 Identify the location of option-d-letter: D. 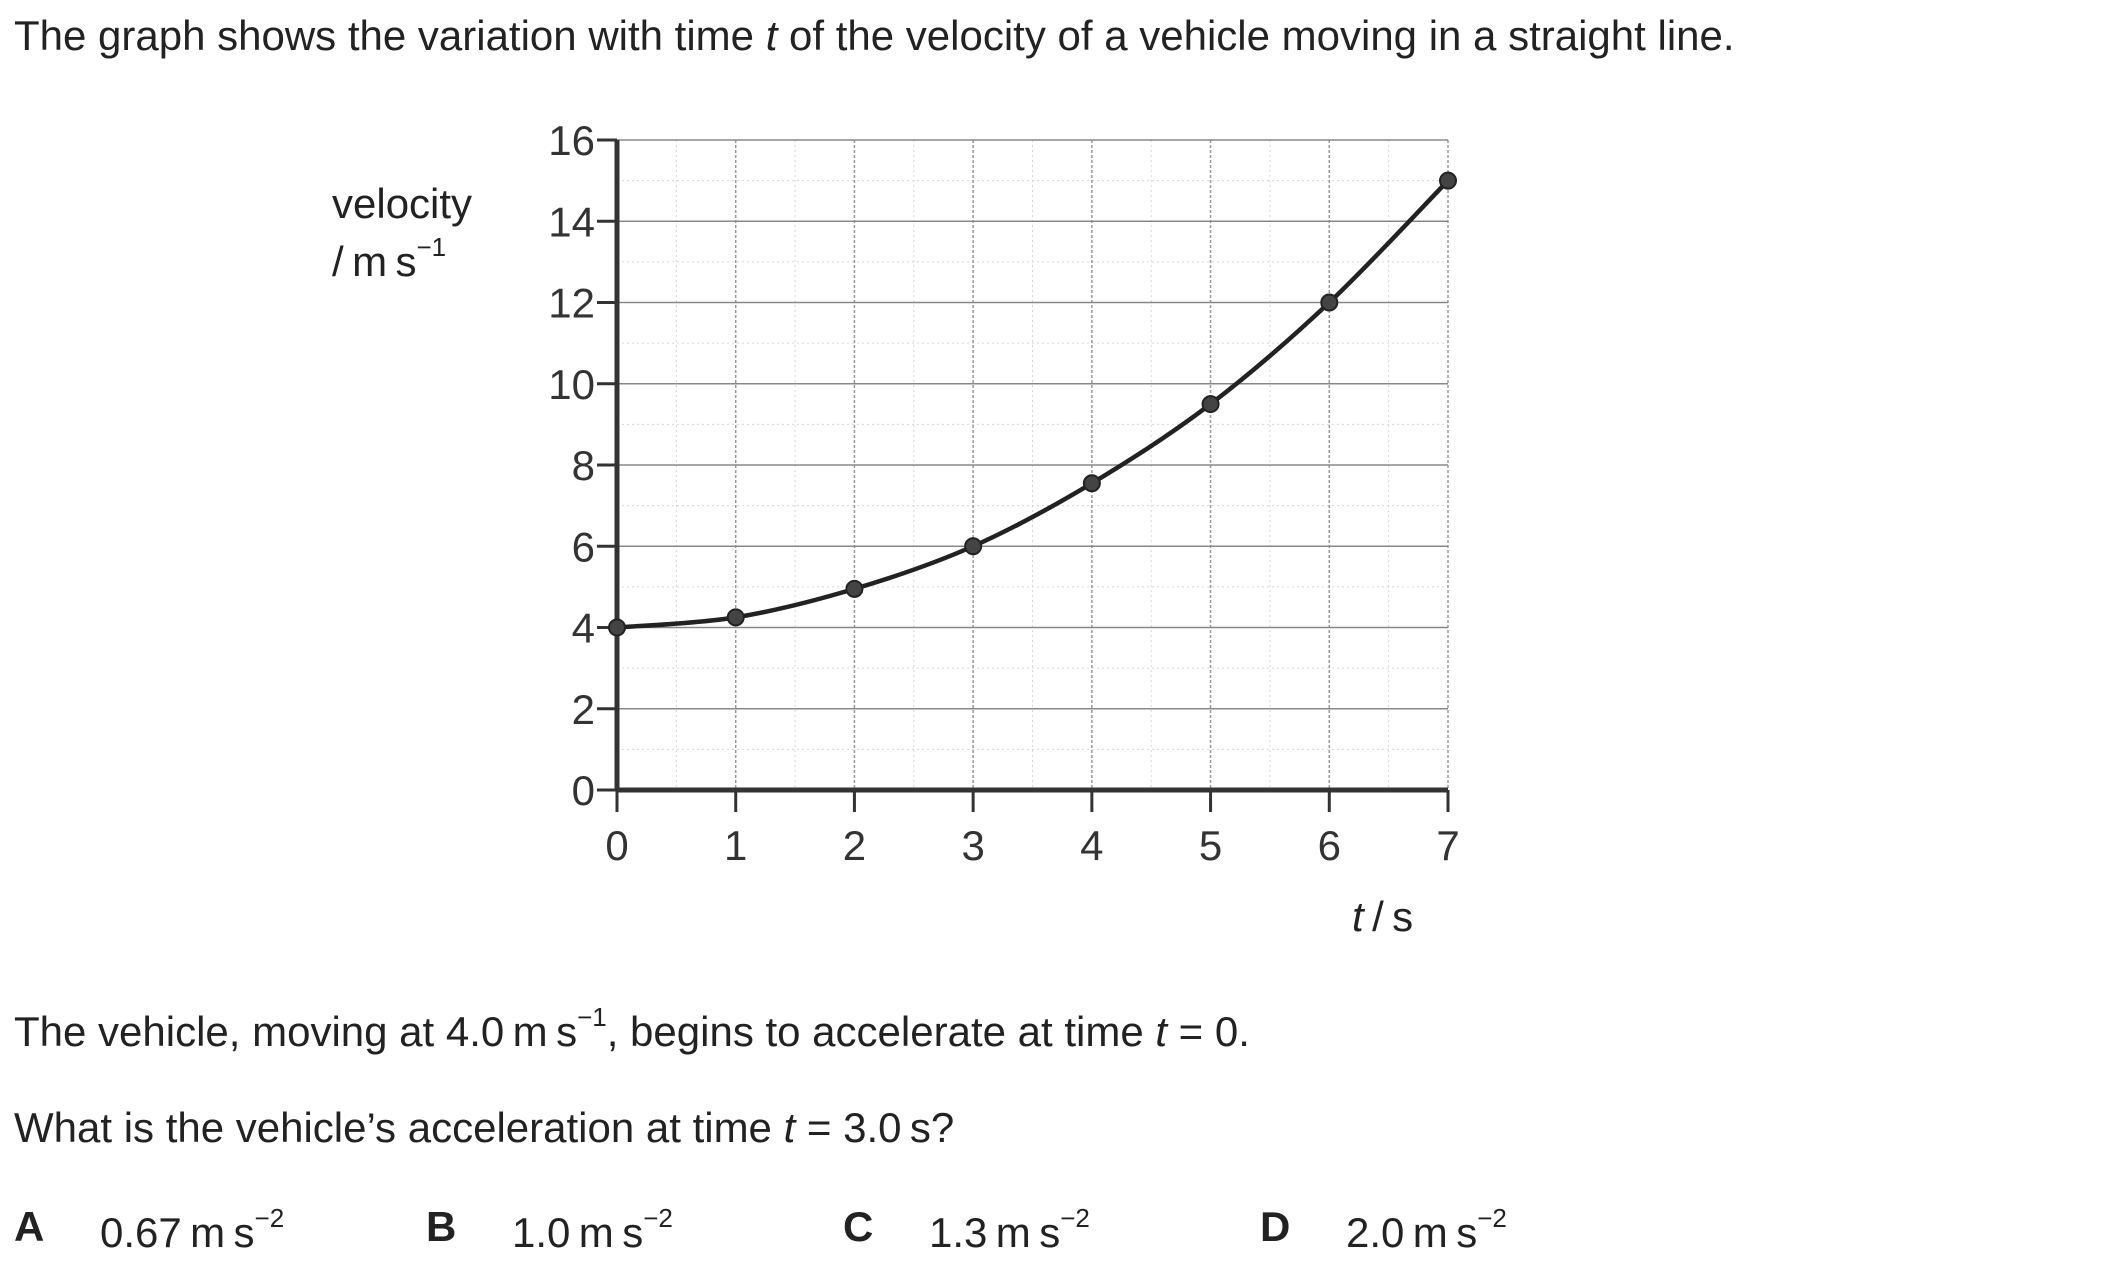
(1275, 1226).